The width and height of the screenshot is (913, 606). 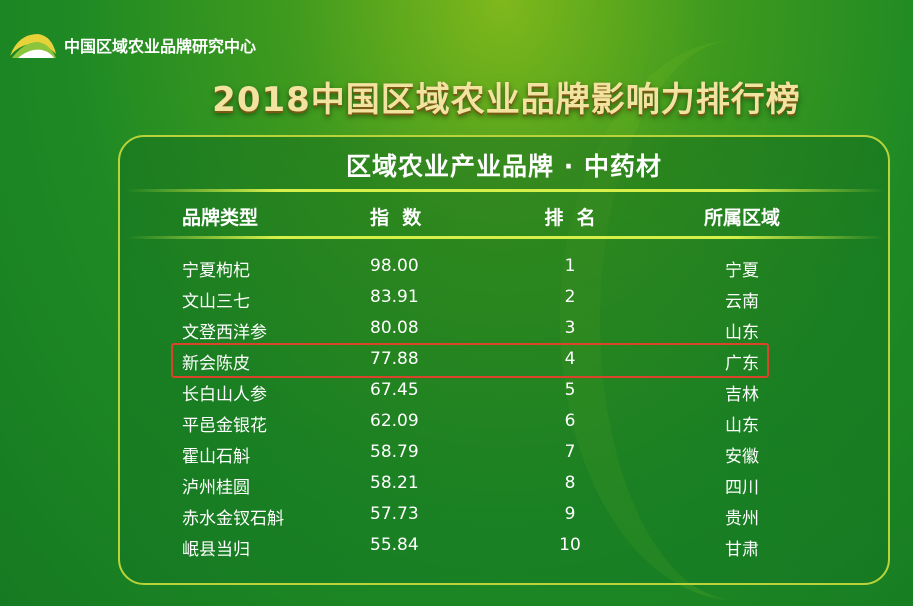 I want to click on region-name: 宁夏, so click(x=742, y=271).